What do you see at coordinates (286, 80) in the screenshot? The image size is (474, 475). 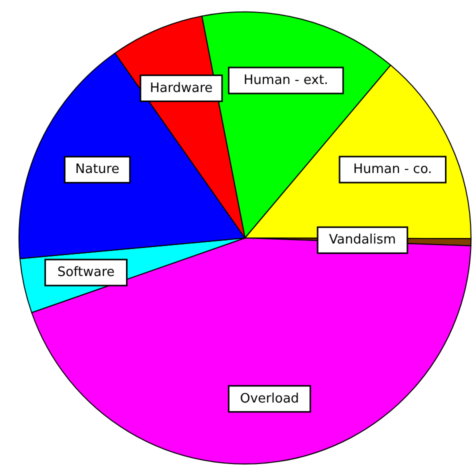 I see `slice-label: Human - ext.` at bounding box center [286, 80].